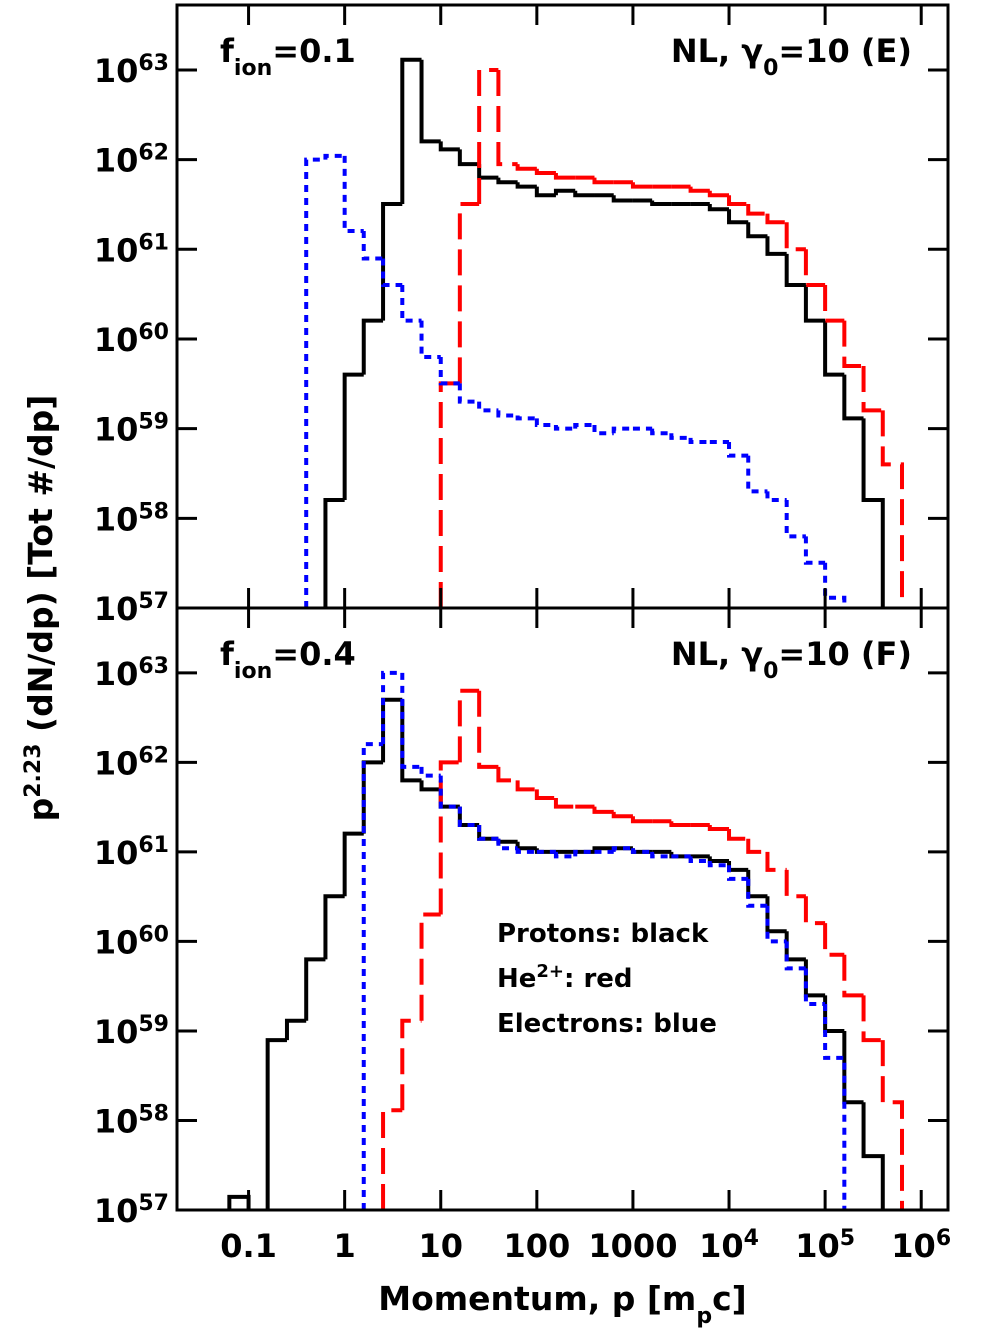  I want to click on legend-note-part: Protons: black, so click(603, 934).